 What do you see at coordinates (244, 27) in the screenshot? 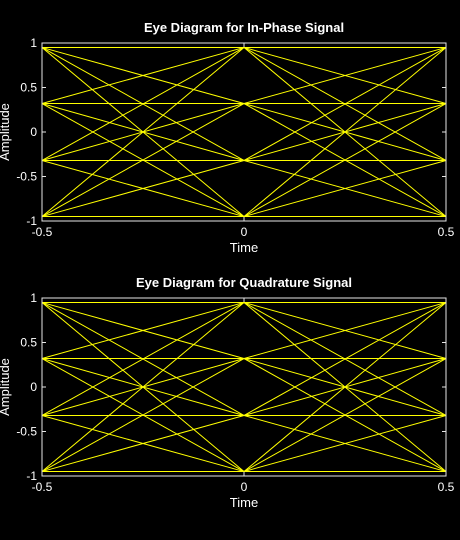
I see `chart-title: Eye Diagram for In-Phase Signal` at bounding box center [244, 27].